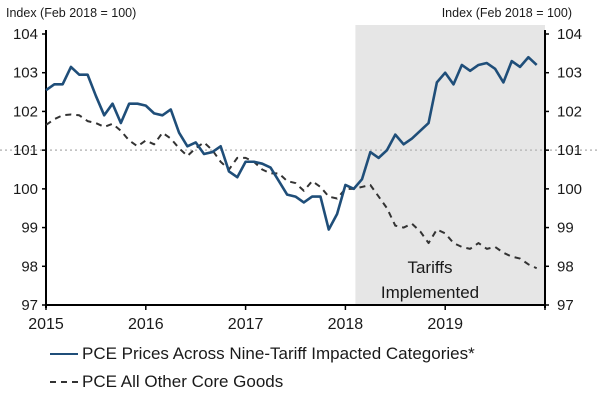 The image size is (600, 411). What do you see at coordinates (569, 73) in the screenshot?
I see `y-tick-label-right: 103` at bounding box center [569, 73].